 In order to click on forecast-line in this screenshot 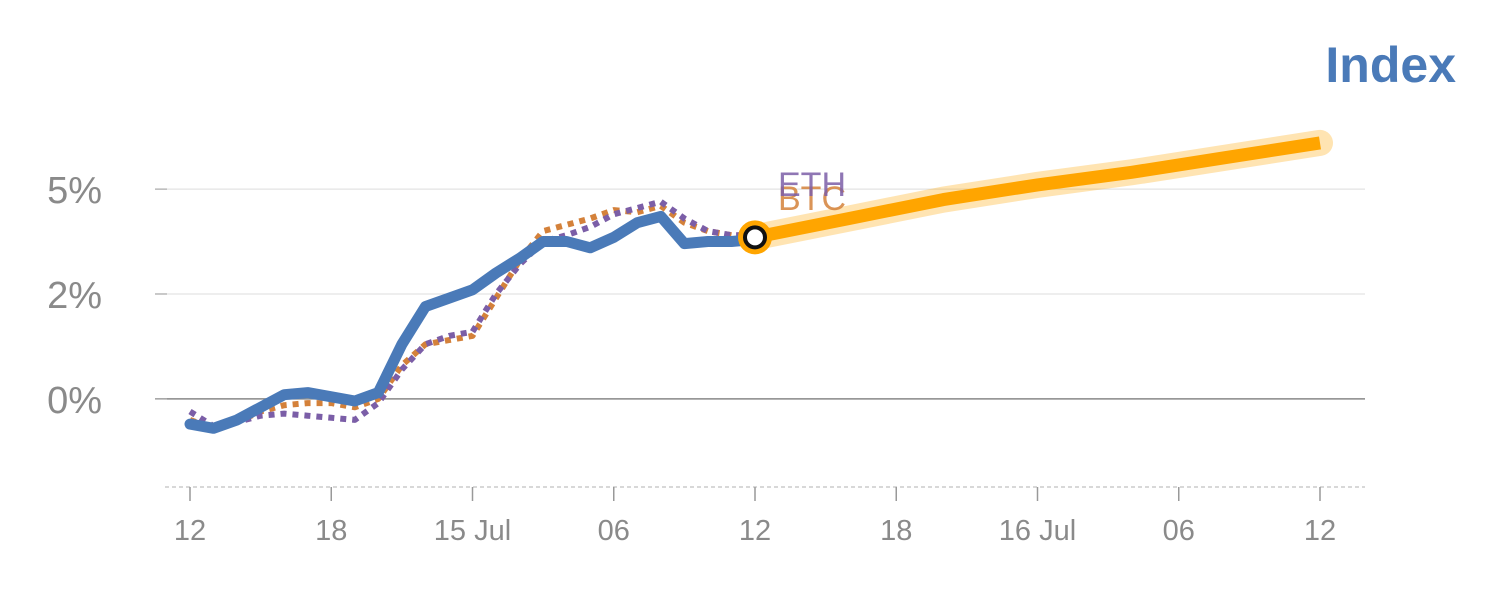, I will do `click(1037, 190)`.